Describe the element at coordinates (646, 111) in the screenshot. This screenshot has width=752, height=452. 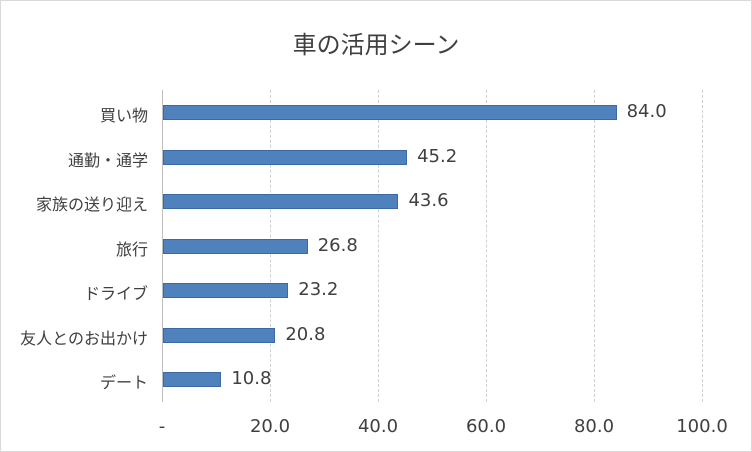
I see `data-label: 84.0` at that location.